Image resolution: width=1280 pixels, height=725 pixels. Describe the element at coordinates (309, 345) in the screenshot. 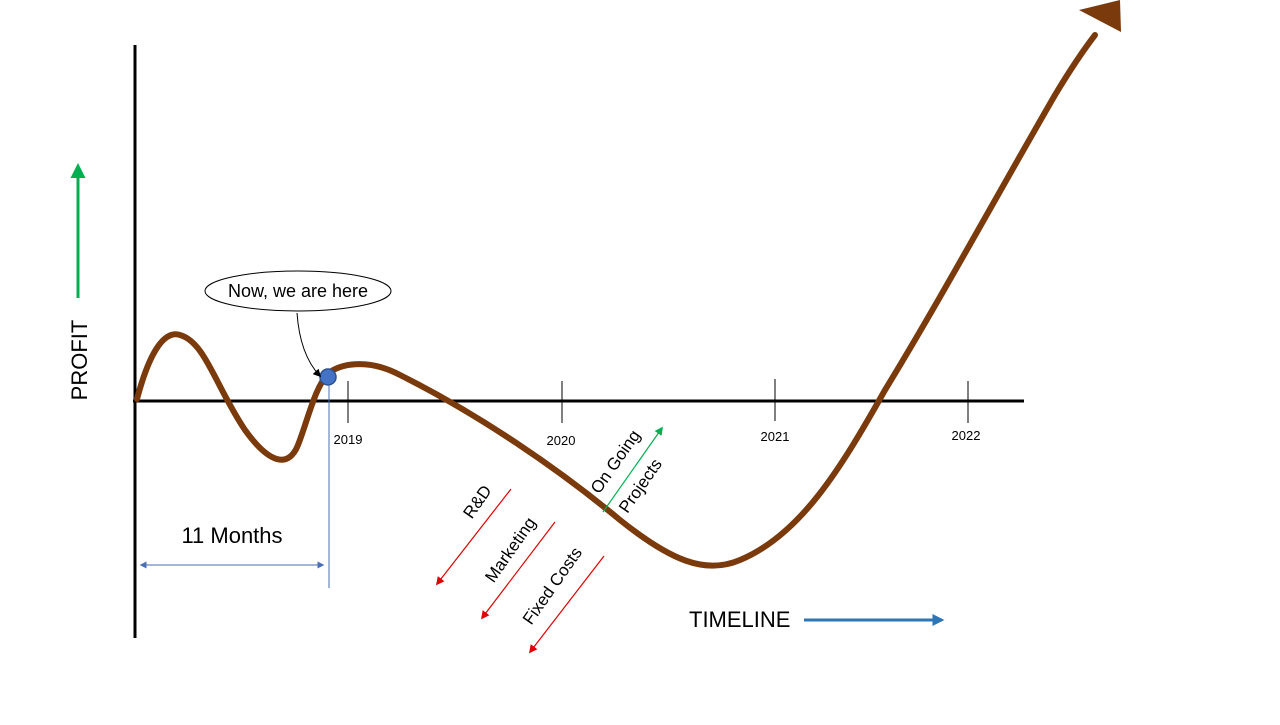

I see `callout-pointer` at that location.